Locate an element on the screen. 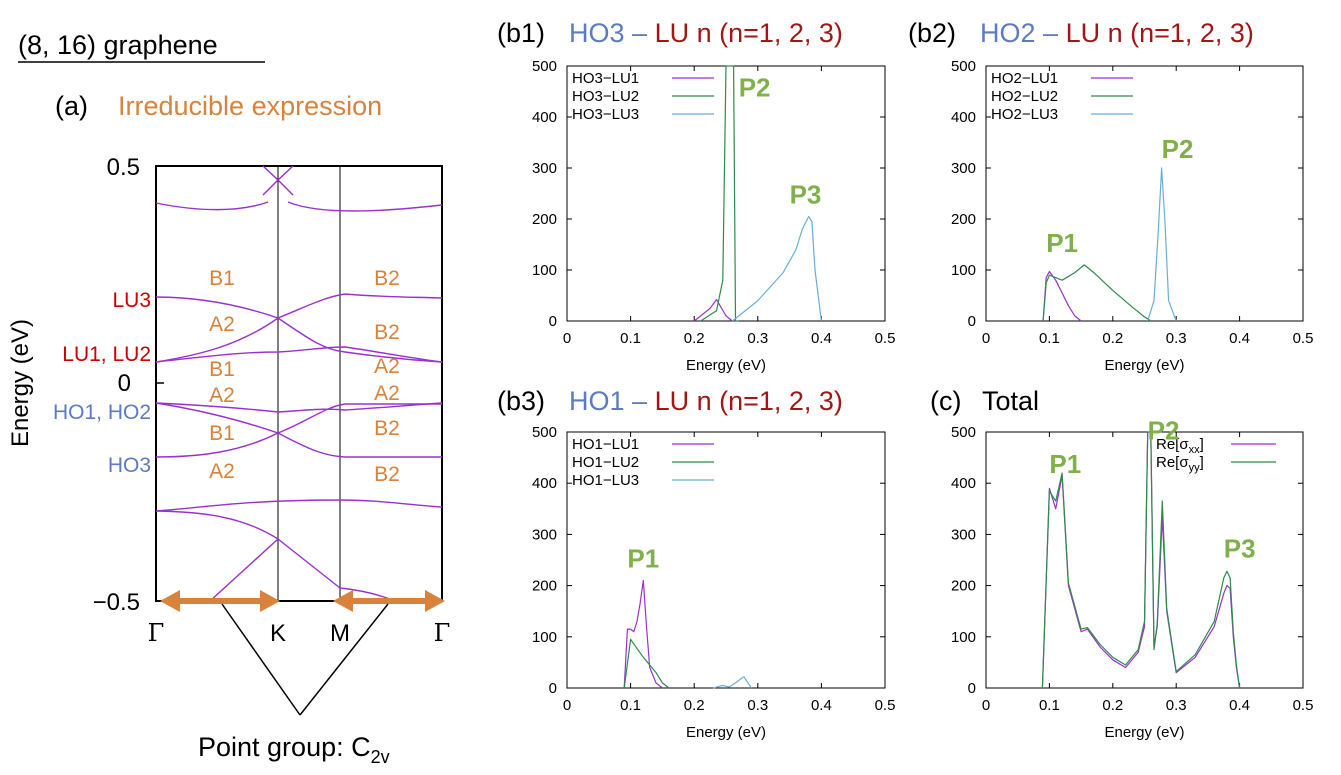  chart-title-part1: Total is located at coordinates (1010, 401).